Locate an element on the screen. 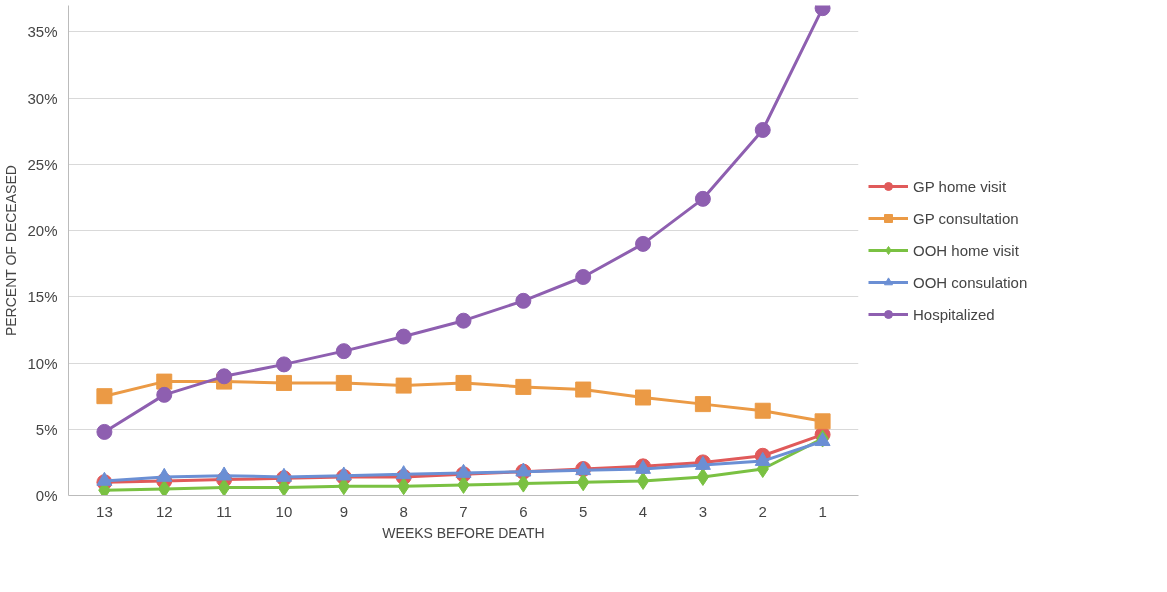 The width and height of the screenshot is (1167, 592). y-tick-label: 30% is located at coordinates (42, 98).